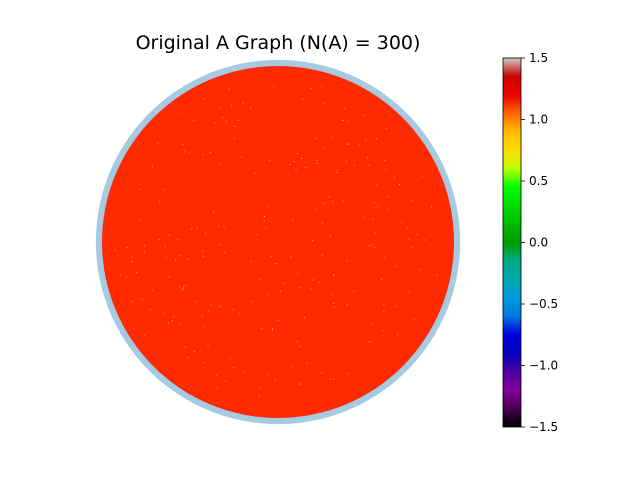  What do you see at coordinates (538, 120) in the screenshot?
I see `colorbar-tick-label: 1.0` at bounding box center [538, 120].